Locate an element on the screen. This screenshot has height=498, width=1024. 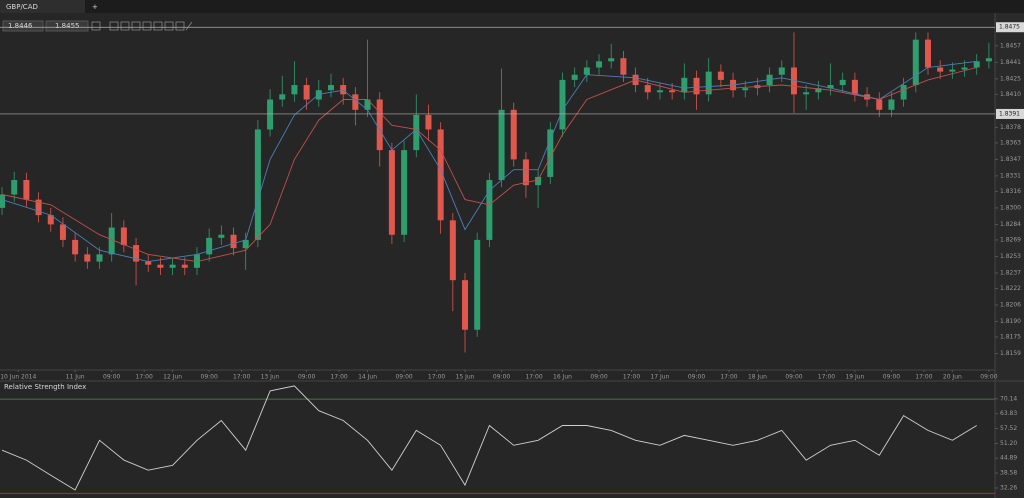
y-tick-label: 1.8222 is located at coordinates (1010, 288).